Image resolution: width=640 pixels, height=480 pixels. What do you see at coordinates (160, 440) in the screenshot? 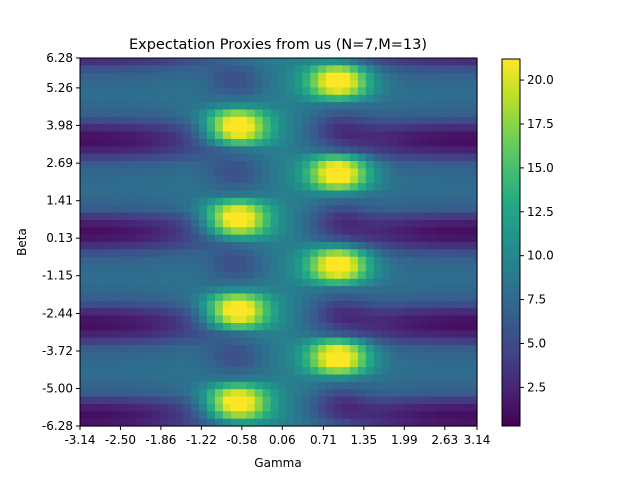
I see `x-tick-label: -1.86` at bounding box center [160, 440].